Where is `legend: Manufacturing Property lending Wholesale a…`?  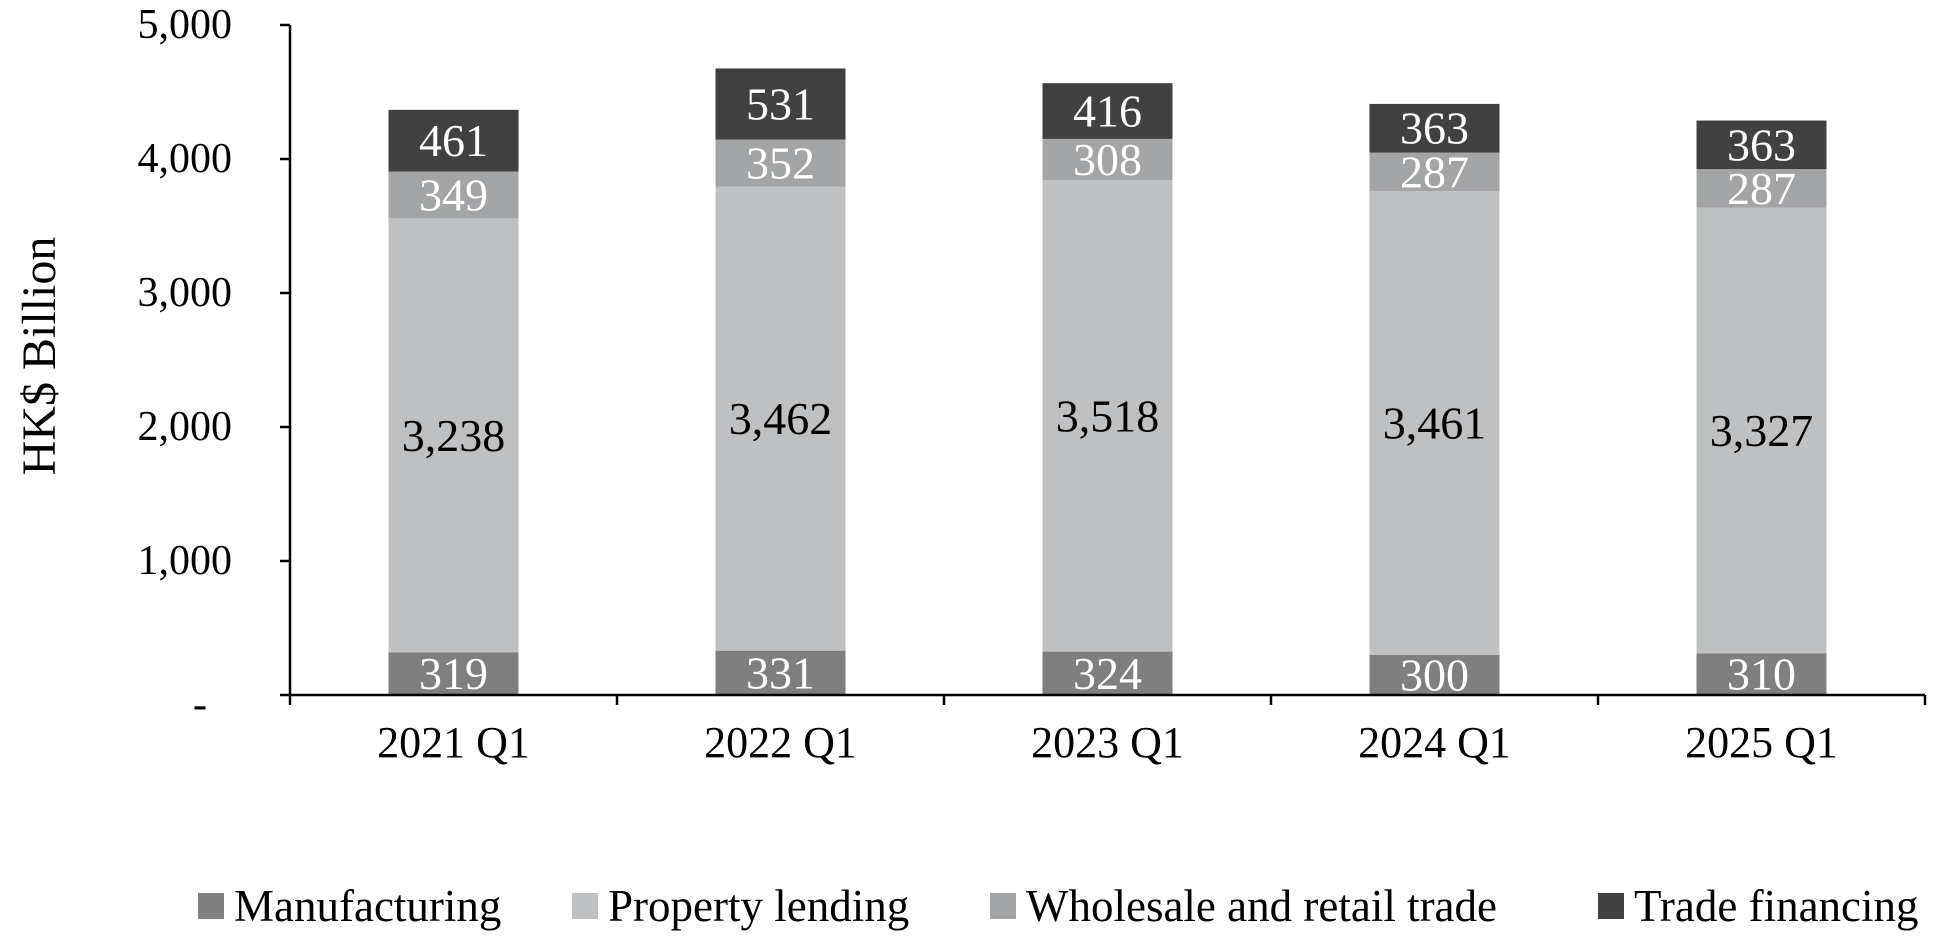 legend: Manufacturing Property lending Wholesale a… is located at coordinates (1058, 906).